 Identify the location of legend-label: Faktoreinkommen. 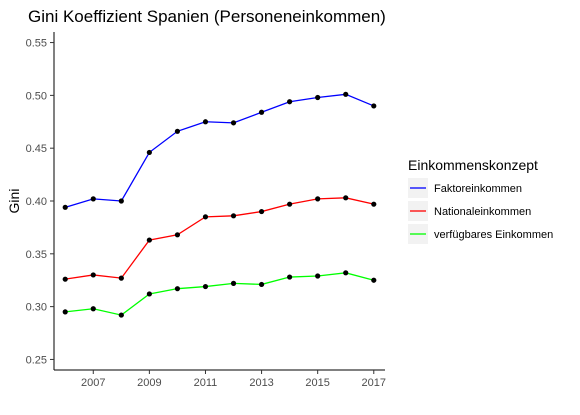
(478, 189).